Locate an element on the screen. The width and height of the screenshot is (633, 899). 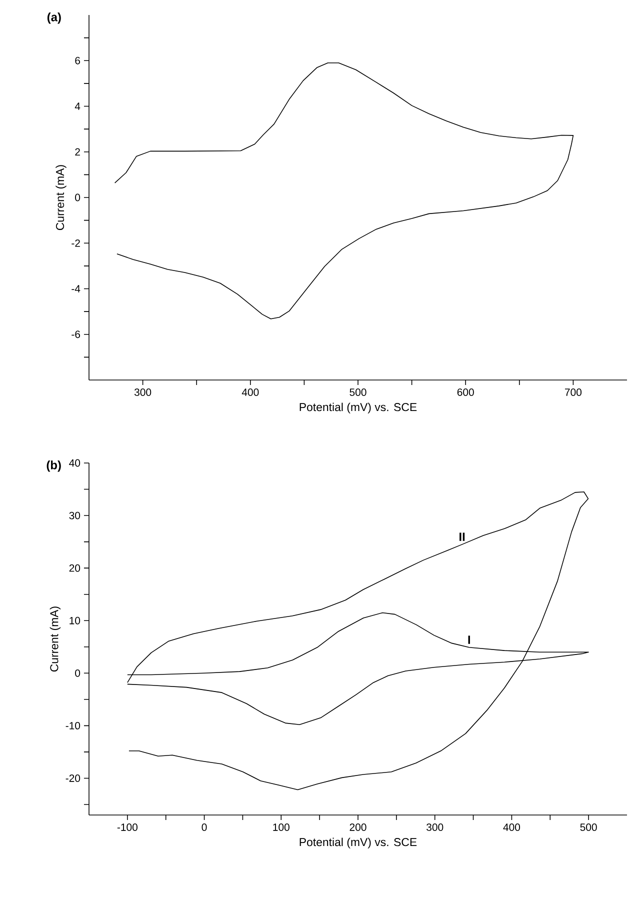
y-tick-label: 20 is located at coordinates (74, 568).